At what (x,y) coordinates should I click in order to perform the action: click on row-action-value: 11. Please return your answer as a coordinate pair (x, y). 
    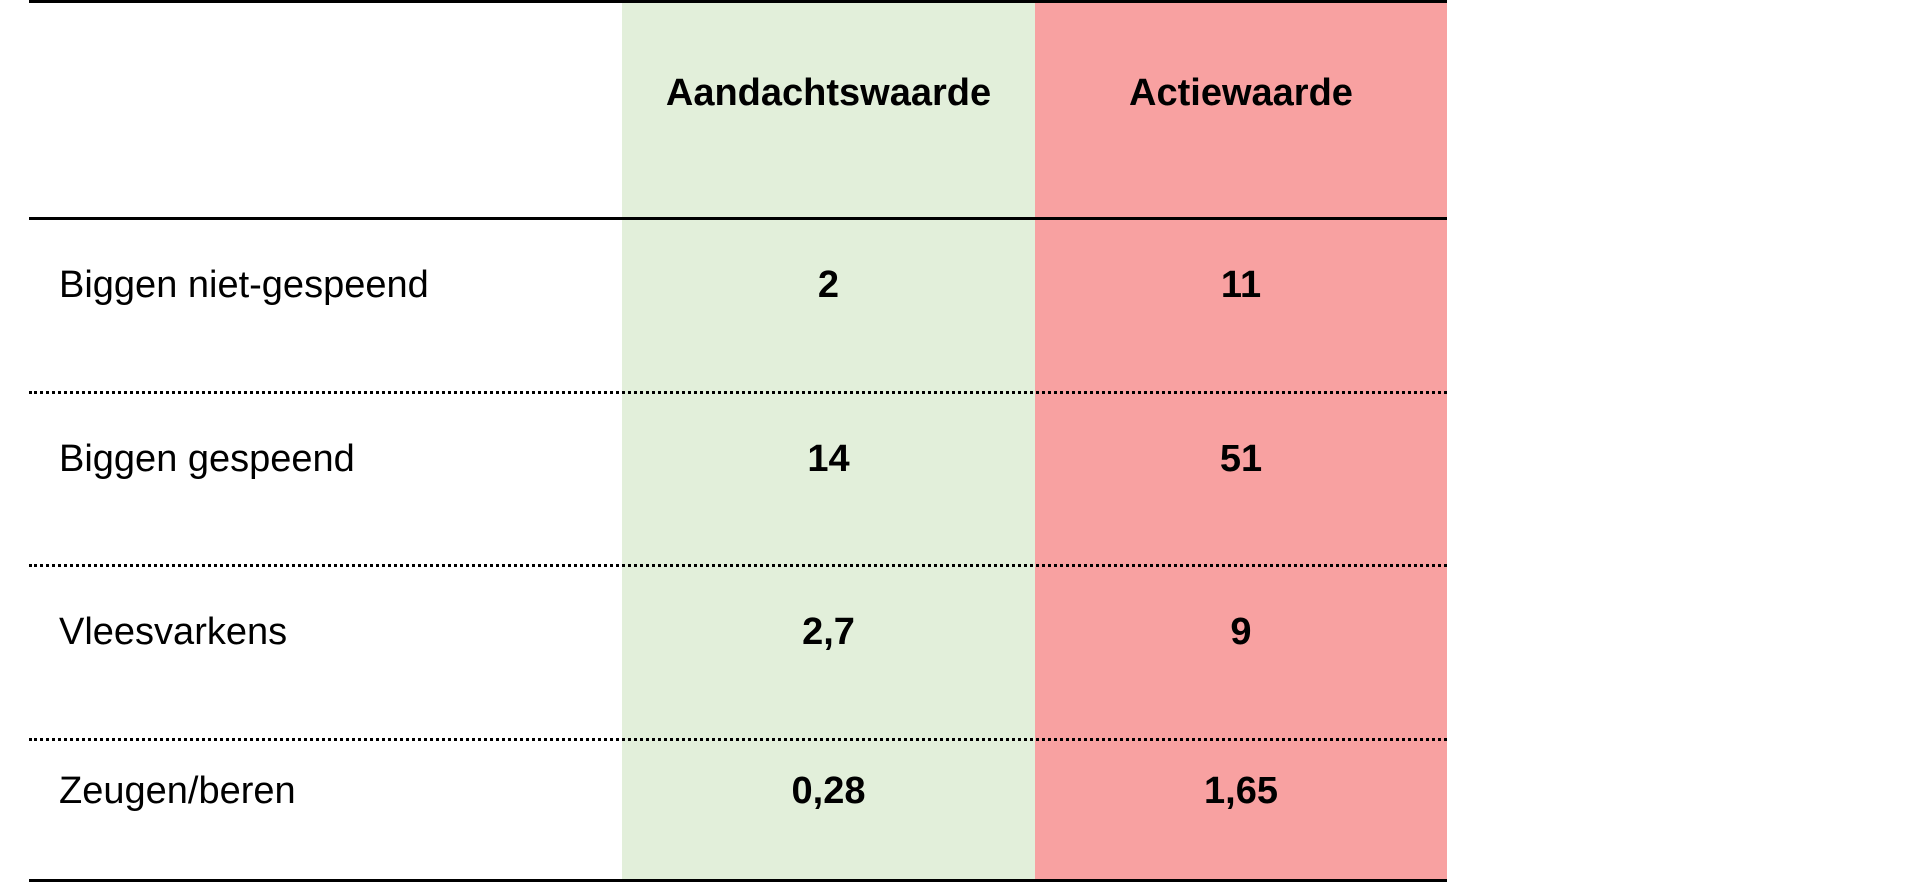
    Looking at the image, I should click on (1241, 285).